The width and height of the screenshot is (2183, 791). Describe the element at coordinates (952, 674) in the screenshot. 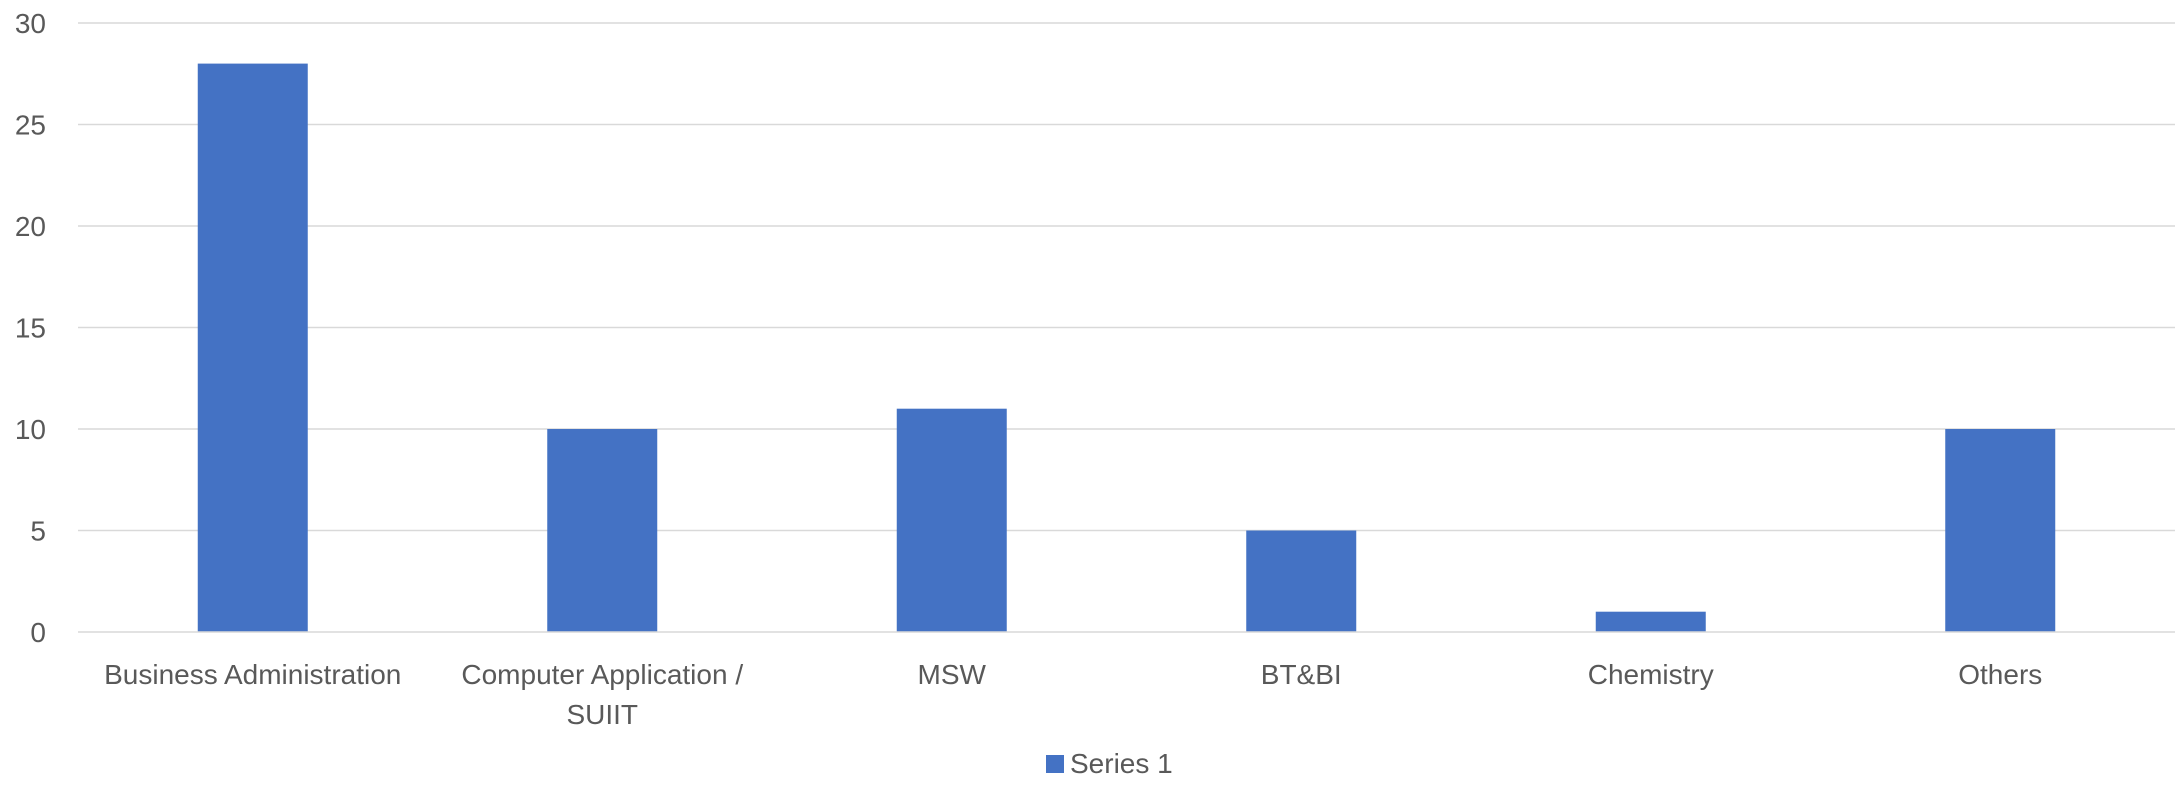

I see `x-tick-label: MSW` at that location.